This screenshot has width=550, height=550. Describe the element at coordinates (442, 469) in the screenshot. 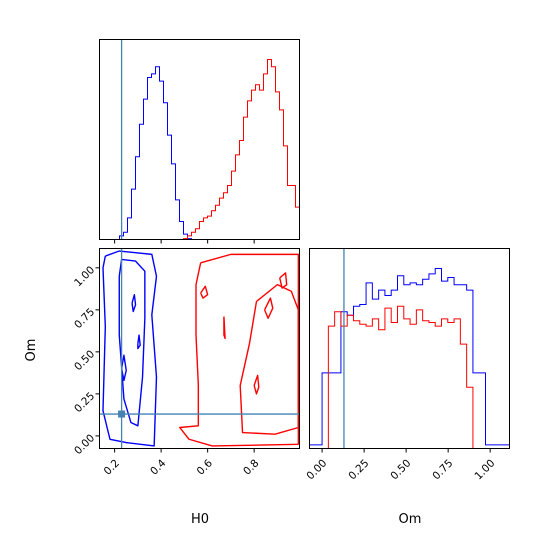

I see `om-x-tick-label-4: 0.75` at that location.